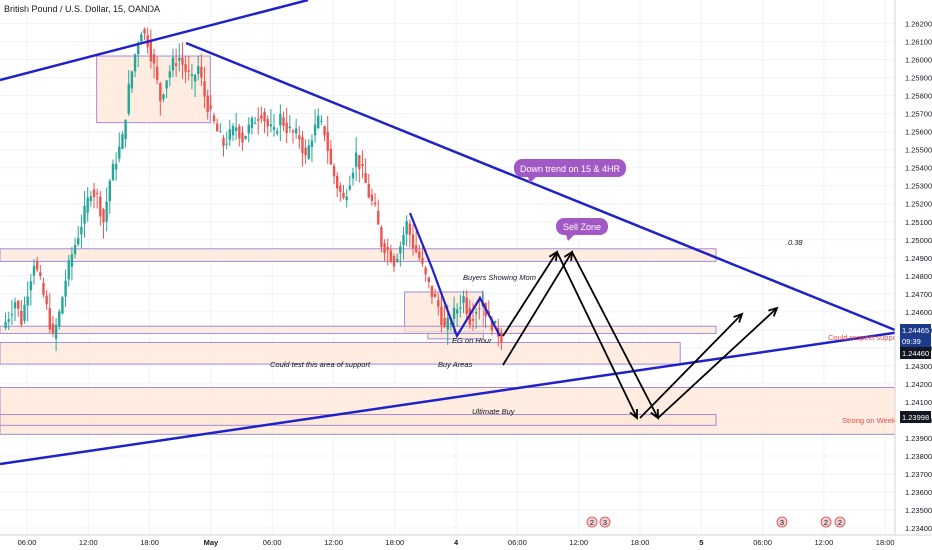  Describe the element at coordinates (918, 474) in the screenshot. I see `price-tick-label: 1.23700` at that location.